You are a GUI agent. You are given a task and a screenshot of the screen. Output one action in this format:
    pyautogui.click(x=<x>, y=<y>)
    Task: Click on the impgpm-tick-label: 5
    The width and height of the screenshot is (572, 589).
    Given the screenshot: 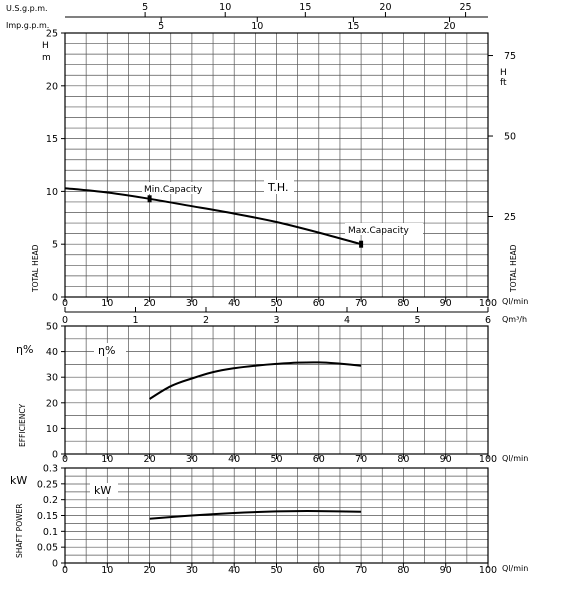 What is the action you would take?
    pyautogui.click(x=161, y=26)
    